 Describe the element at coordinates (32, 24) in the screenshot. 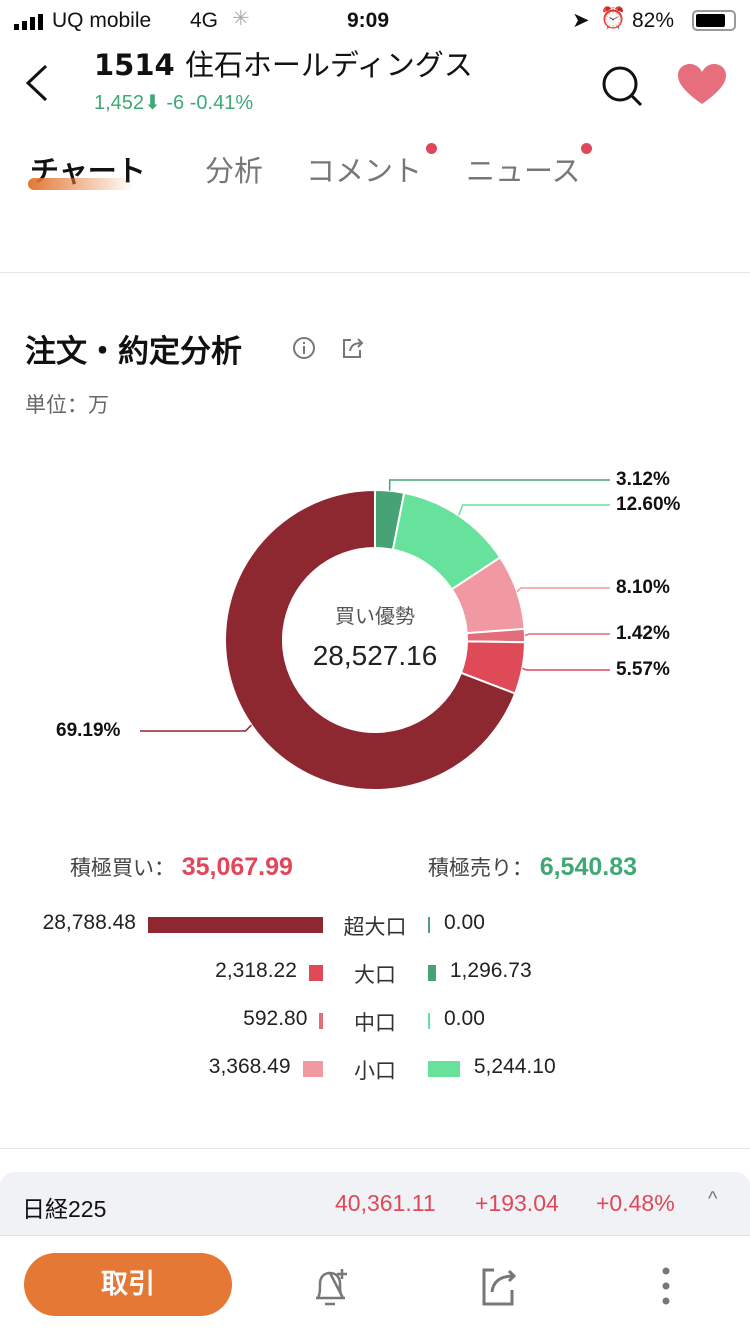

I see `signal-icon` at that location.